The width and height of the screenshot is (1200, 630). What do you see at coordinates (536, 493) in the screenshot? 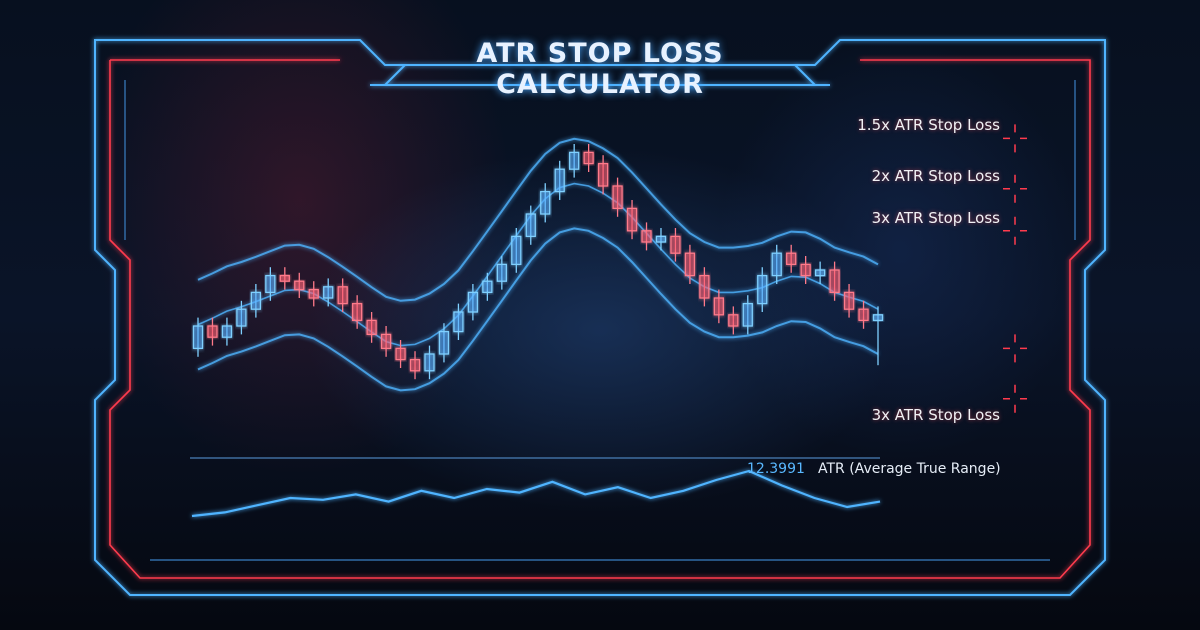
I see `atr-line` at bounding box center [536, 493].